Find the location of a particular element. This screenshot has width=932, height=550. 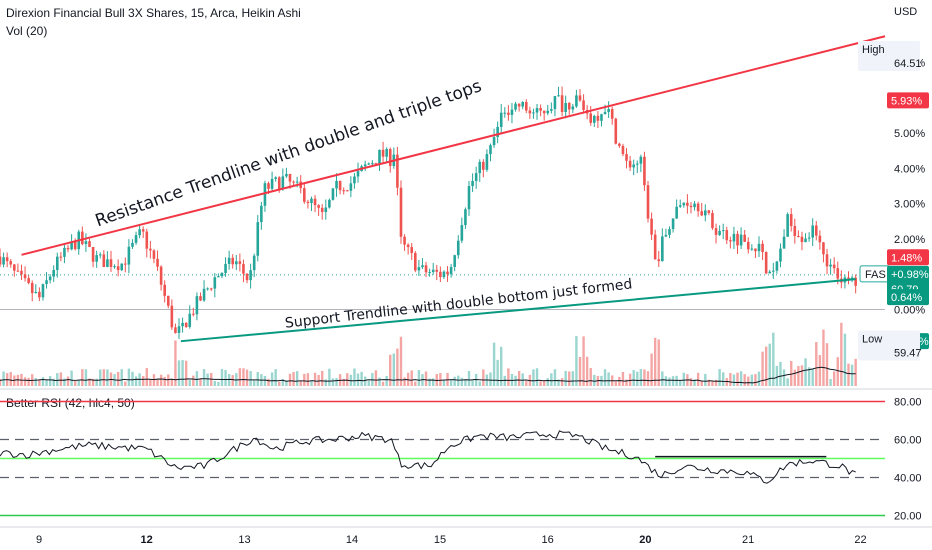

badge-bg is located at coordinates (889, 56).